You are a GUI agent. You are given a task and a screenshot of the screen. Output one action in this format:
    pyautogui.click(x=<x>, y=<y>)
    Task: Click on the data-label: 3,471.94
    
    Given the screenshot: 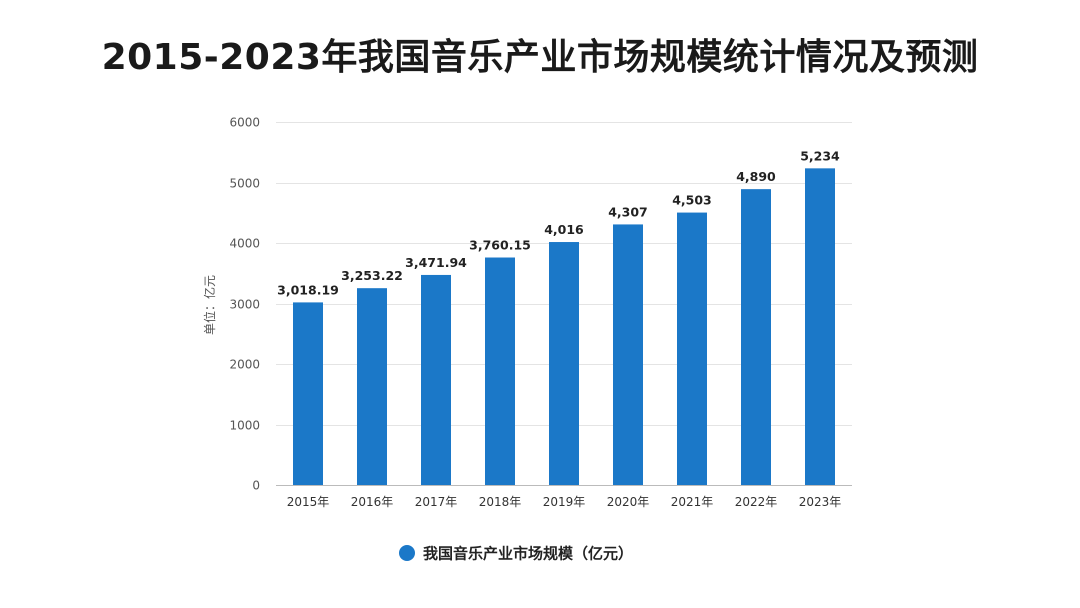 What is the action you would take?
    pyautogui.click(x=436, y=262)
    